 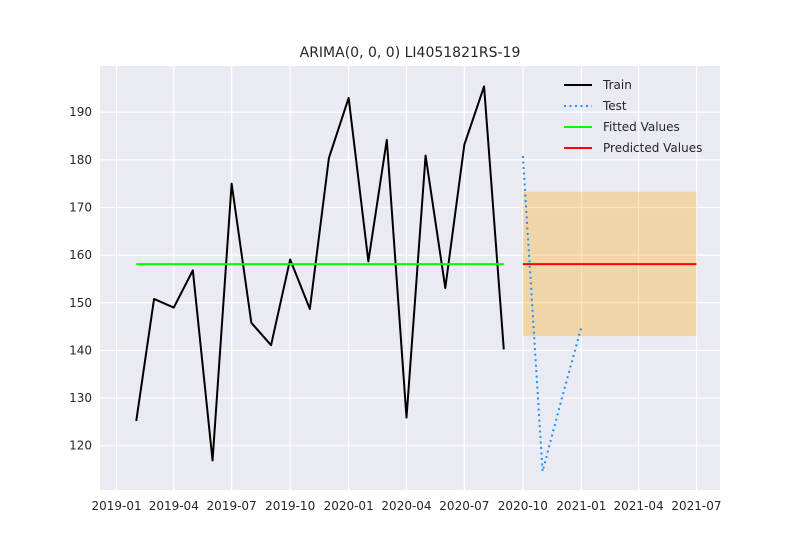 I want to click on x-tick-label: 2020-01, so click(x=349, y=506).